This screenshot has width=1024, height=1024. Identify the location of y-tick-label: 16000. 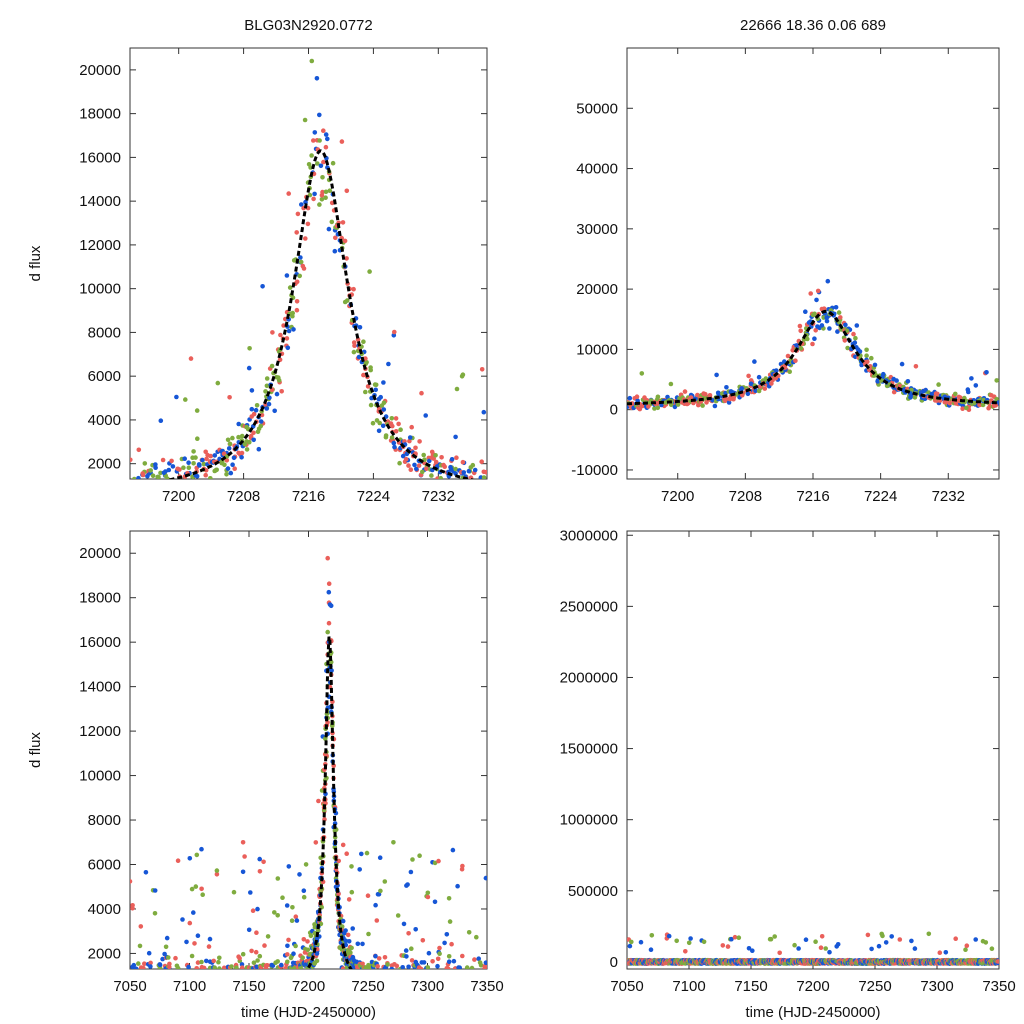
(100, 642).